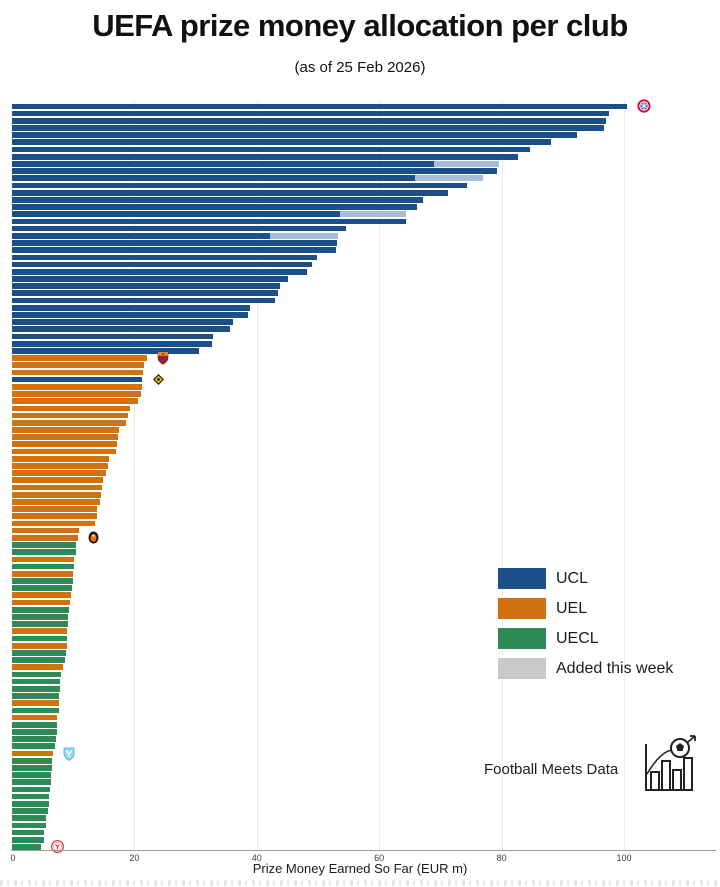  I want to click on legend-swatch-ucl, so click(522, 578).